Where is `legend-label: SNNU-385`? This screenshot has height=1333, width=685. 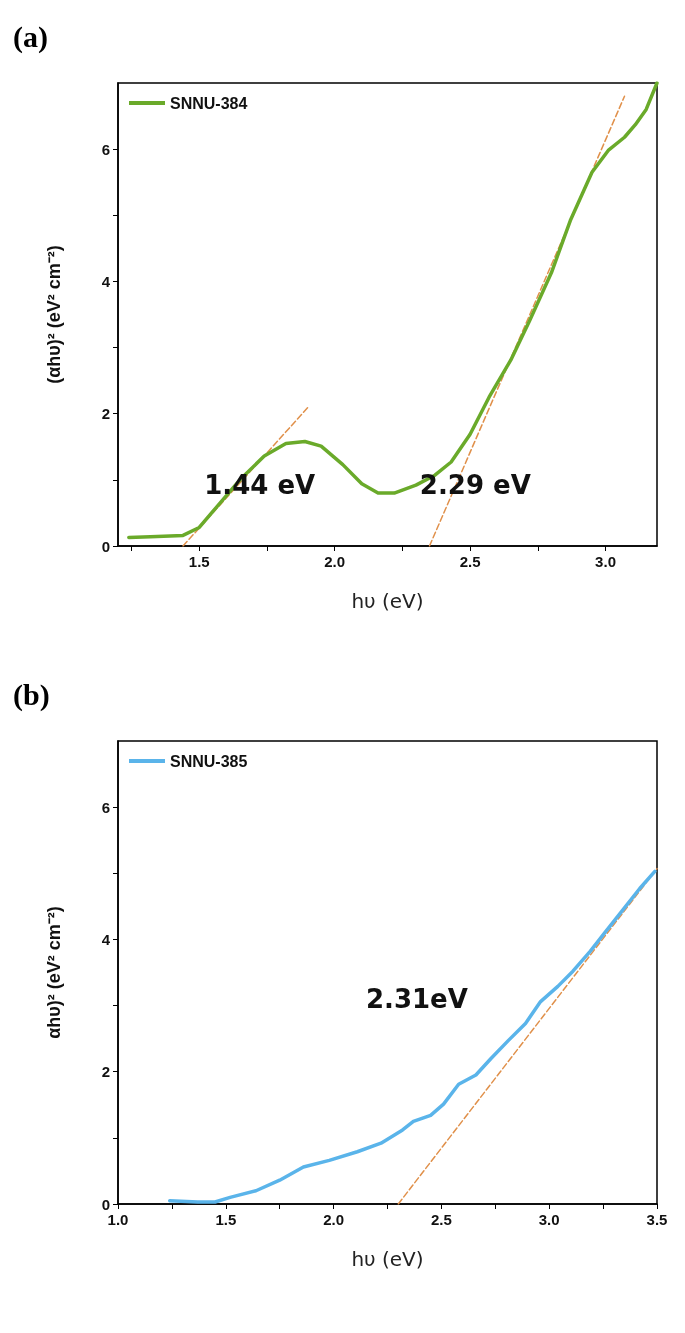 legend-label: SNNU-385 is located at coordinates (209, 761).